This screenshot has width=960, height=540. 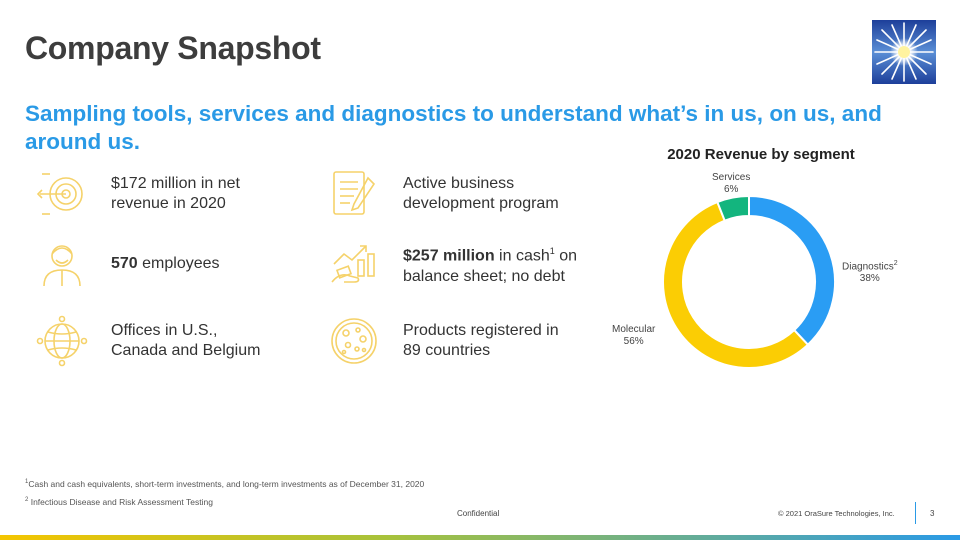 What do you see at coordinates (791, 271) in the screenshot?
I see `donut-slice-diagnostics` at bounding box center [791, 271].